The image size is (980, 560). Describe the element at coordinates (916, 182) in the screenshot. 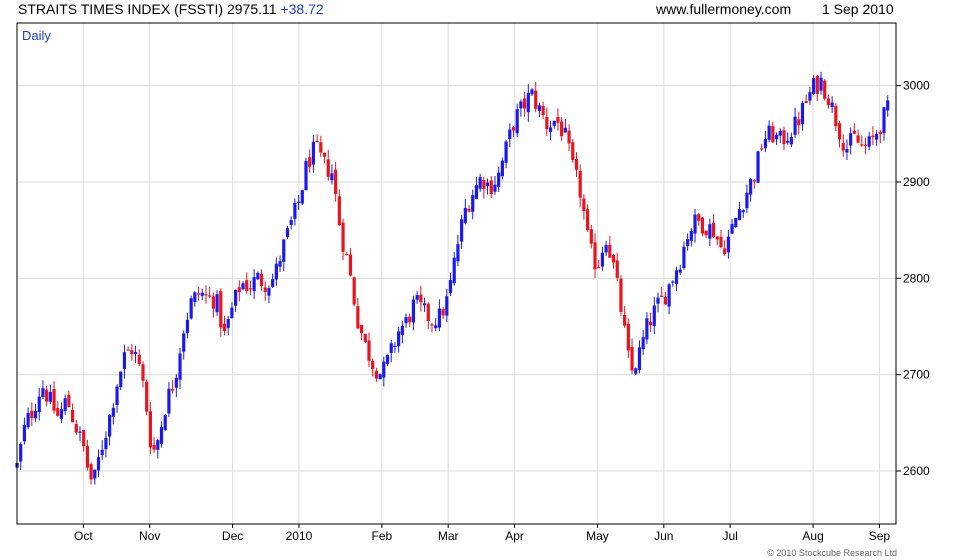

I see `y-tick-label: 2900` at that location.